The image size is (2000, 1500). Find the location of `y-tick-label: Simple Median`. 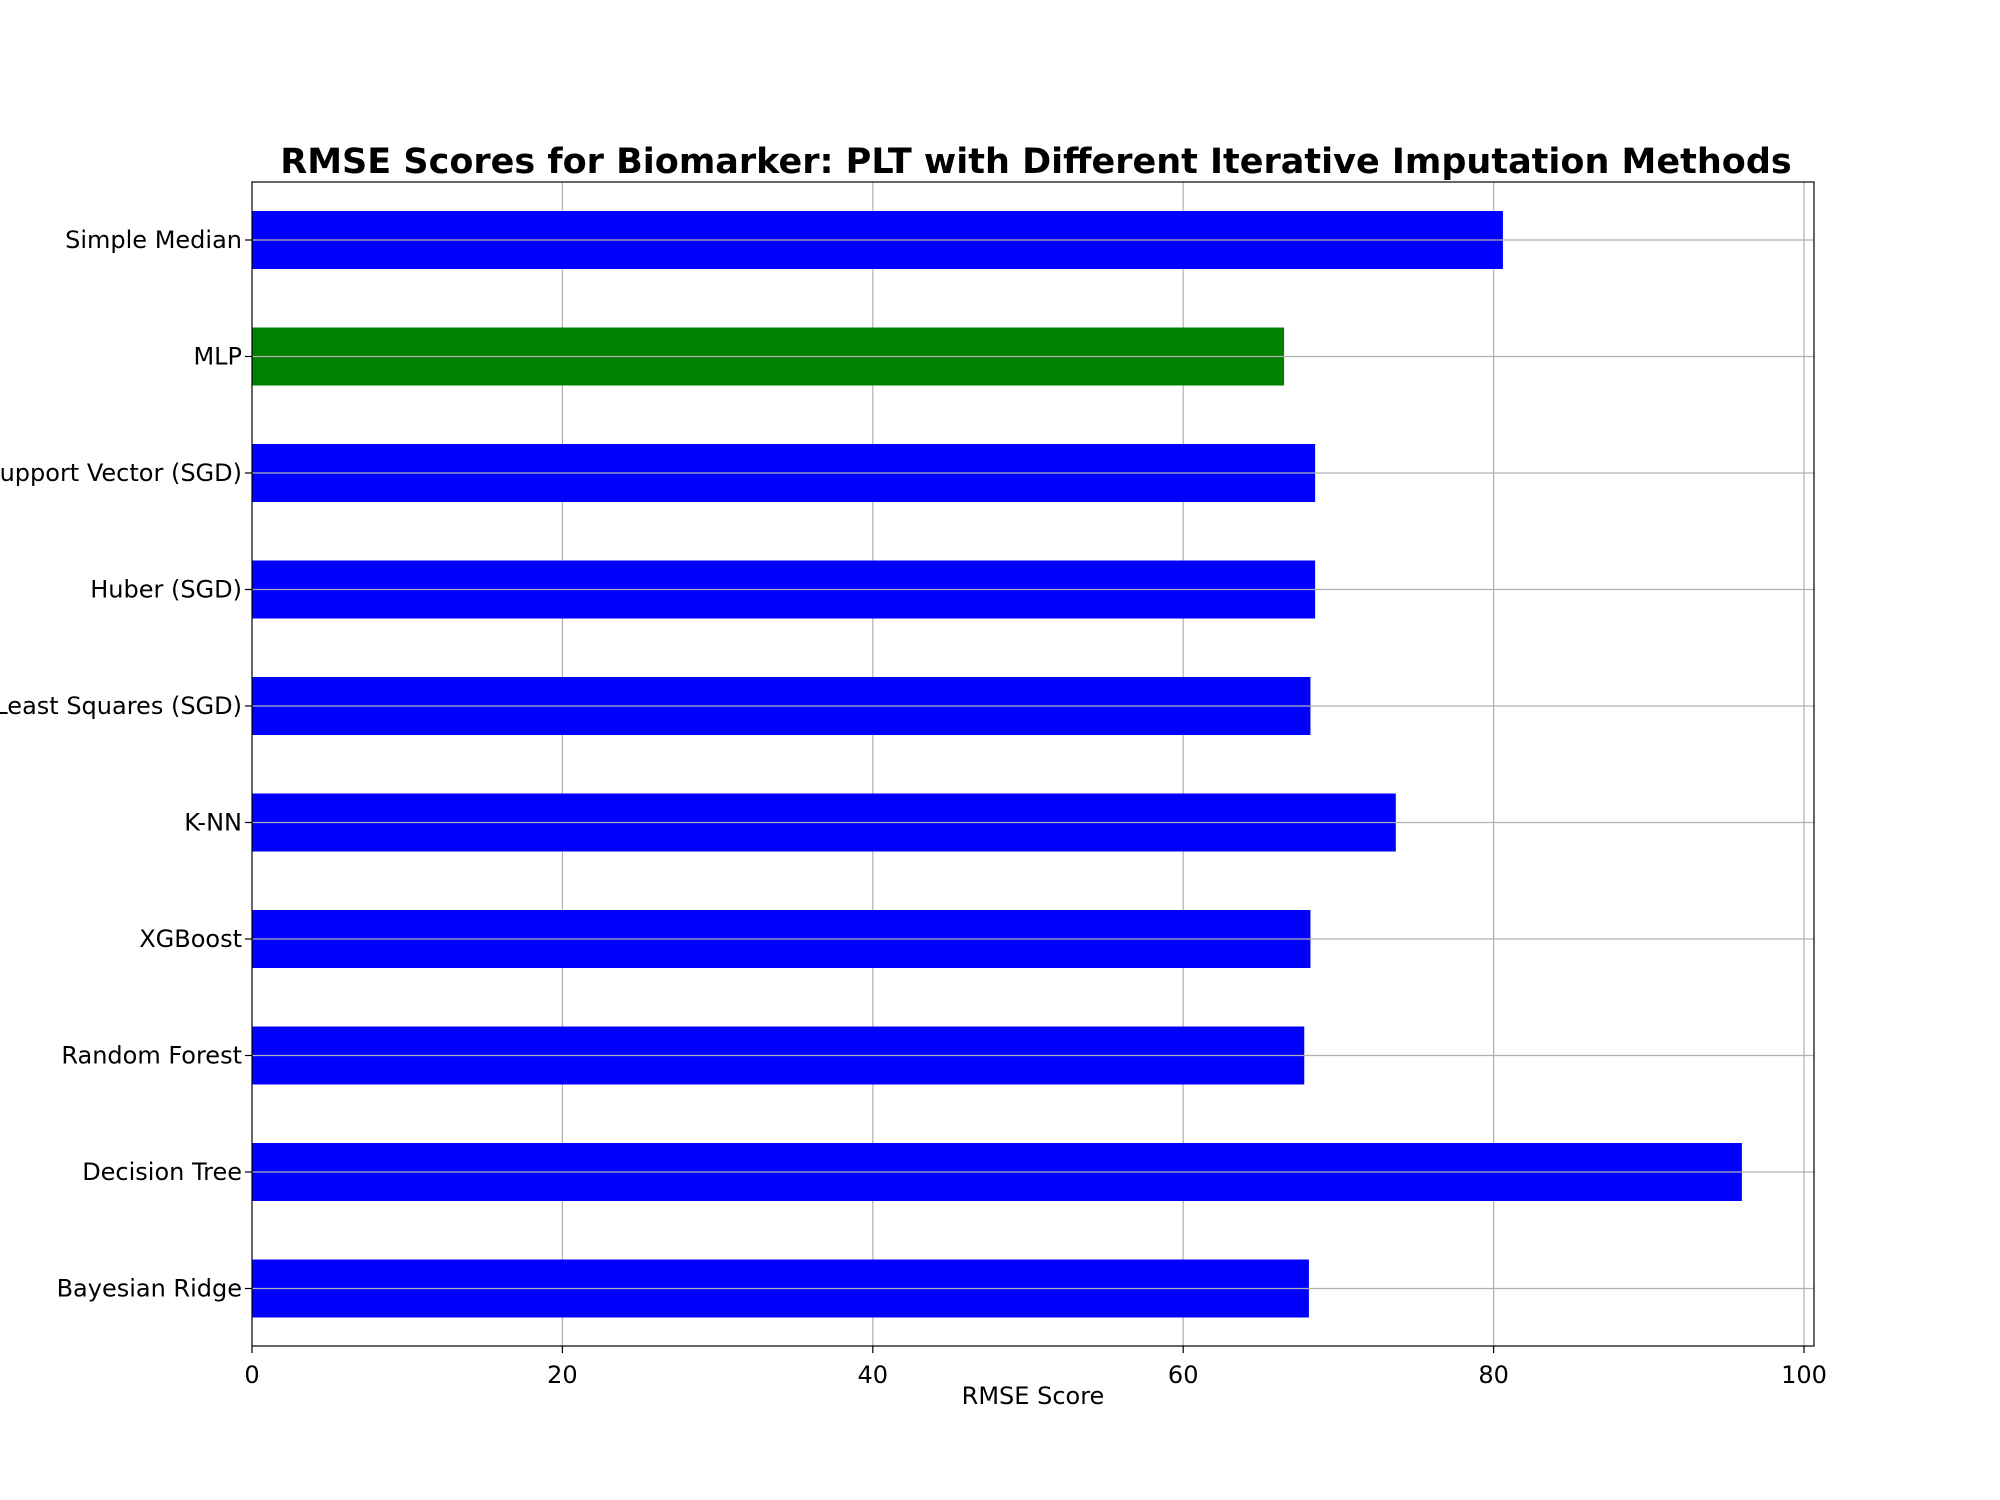

y-tick-label: Simple Median is located at coordinates (153, 240).